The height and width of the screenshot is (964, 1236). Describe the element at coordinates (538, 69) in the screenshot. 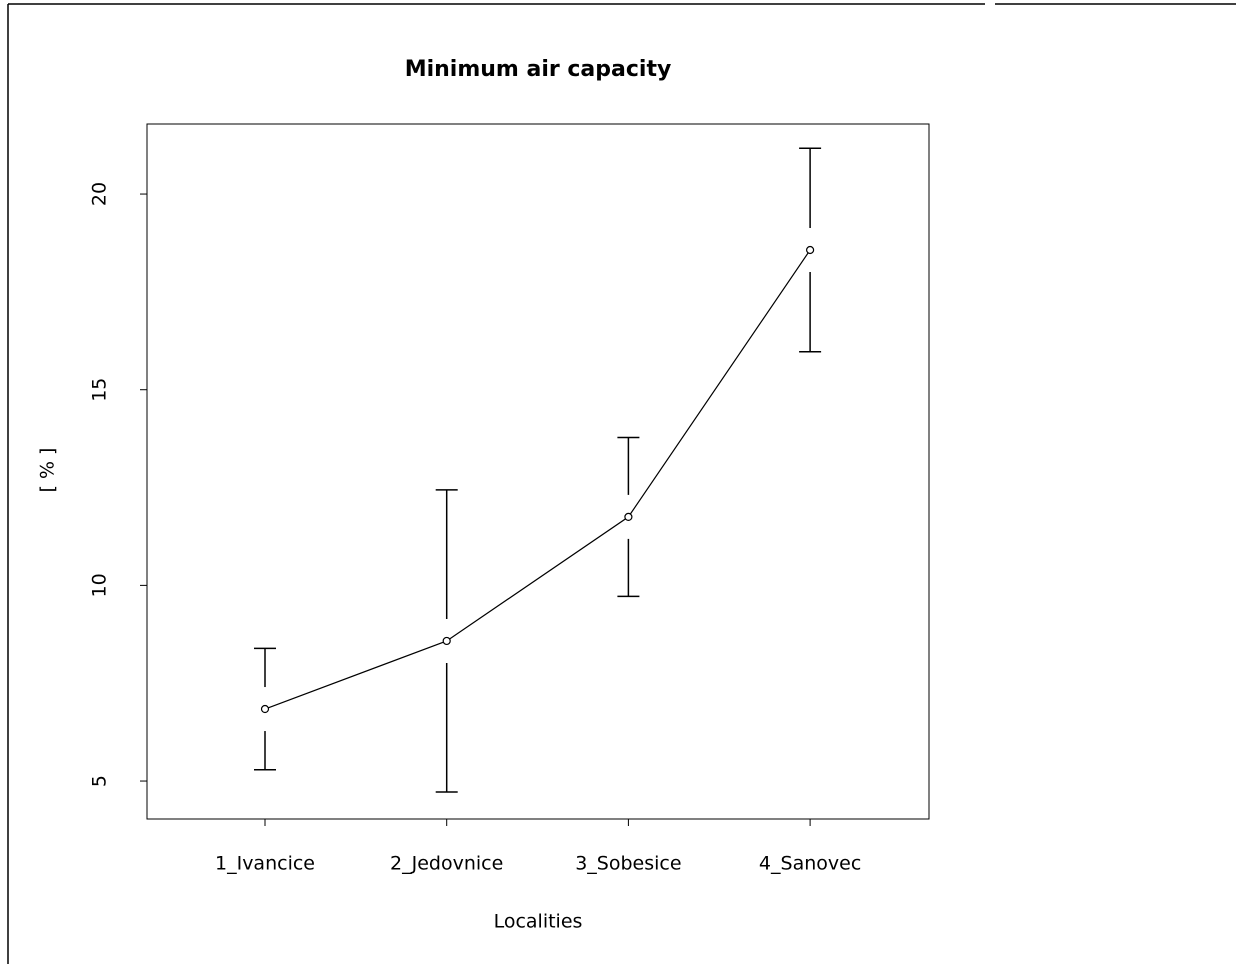

I see `chart-title: Minimum air capacity` at that location.